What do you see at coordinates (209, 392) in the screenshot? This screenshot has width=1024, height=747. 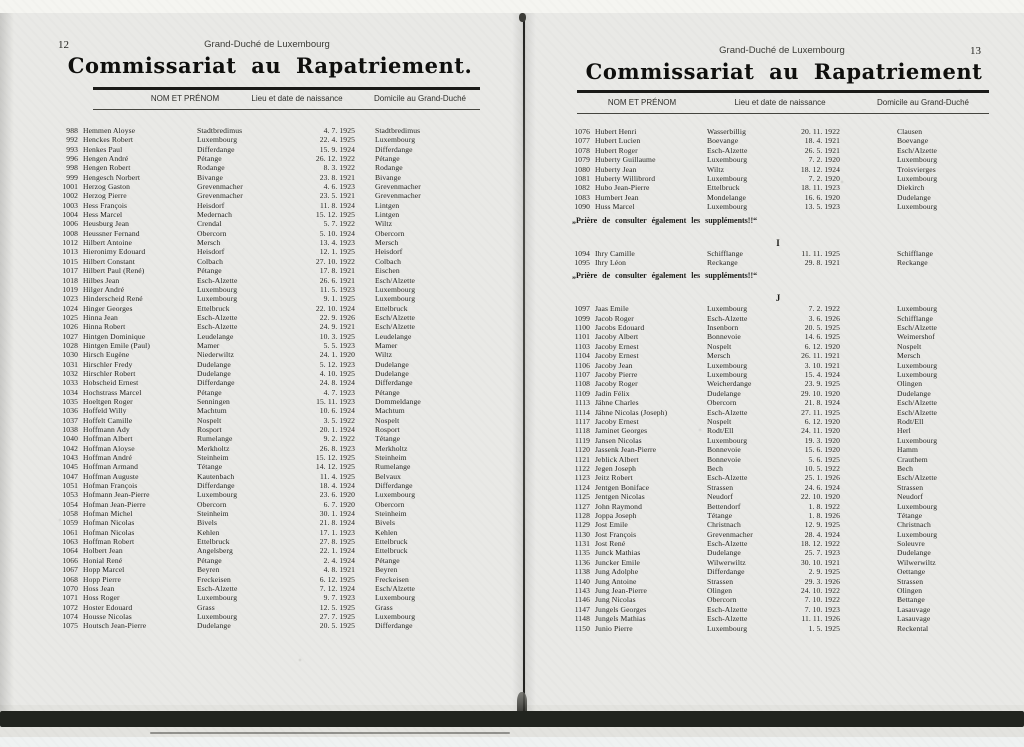 I see `entry-birthplace: Pétange` at bounding box center [209, 392].